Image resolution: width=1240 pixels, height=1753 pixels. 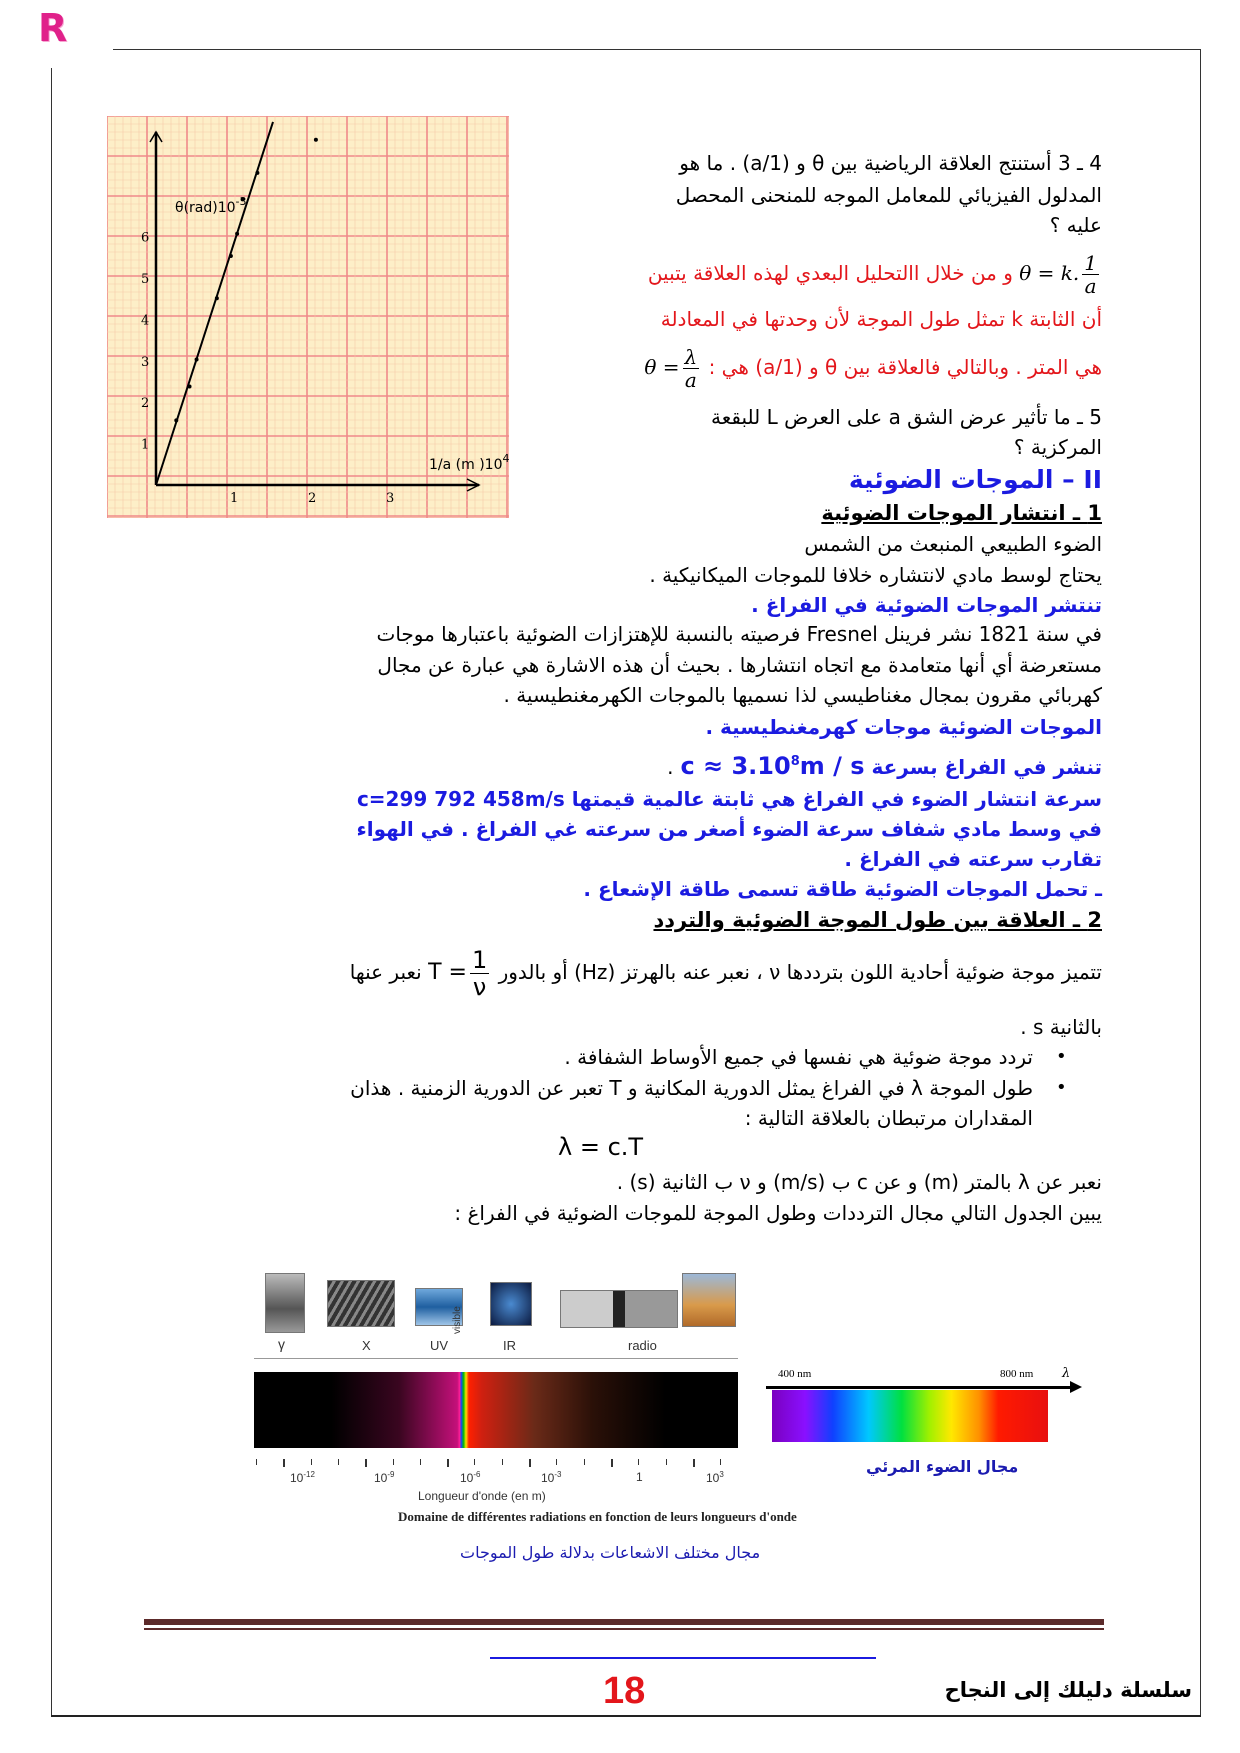 I want to click on x-tick-label: 1, so click(x=234, y=498).